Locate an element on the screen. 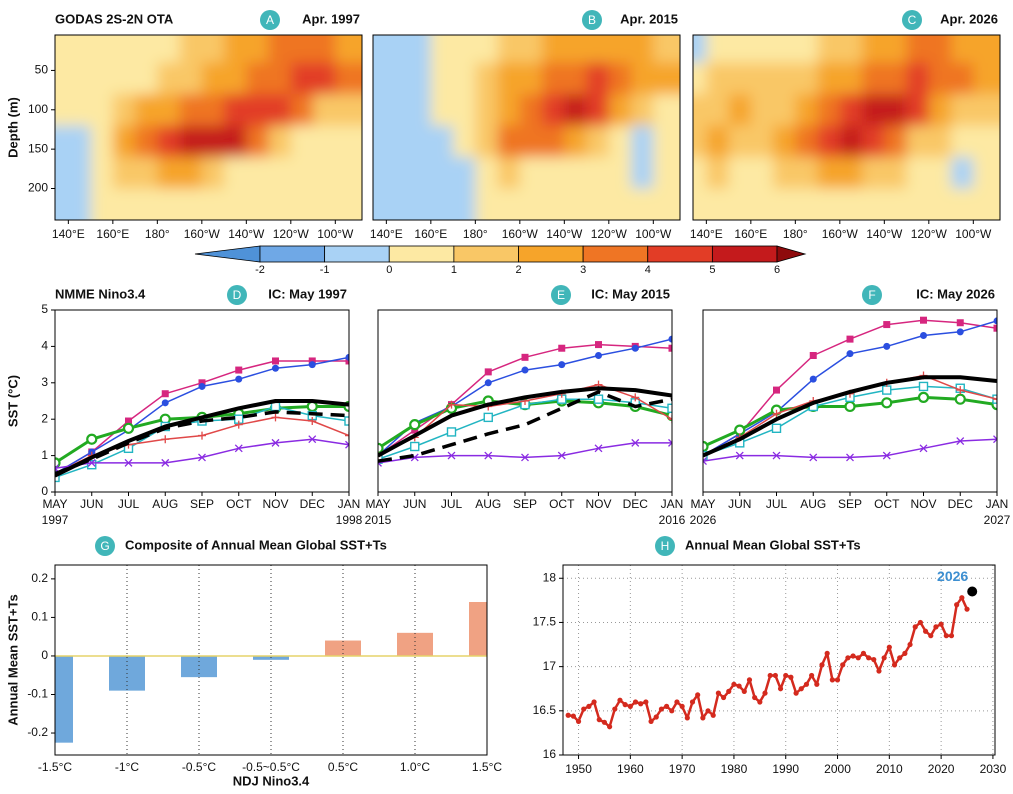 The image size is (1013, 794). panel-badge is located at coordinates (912, 20).